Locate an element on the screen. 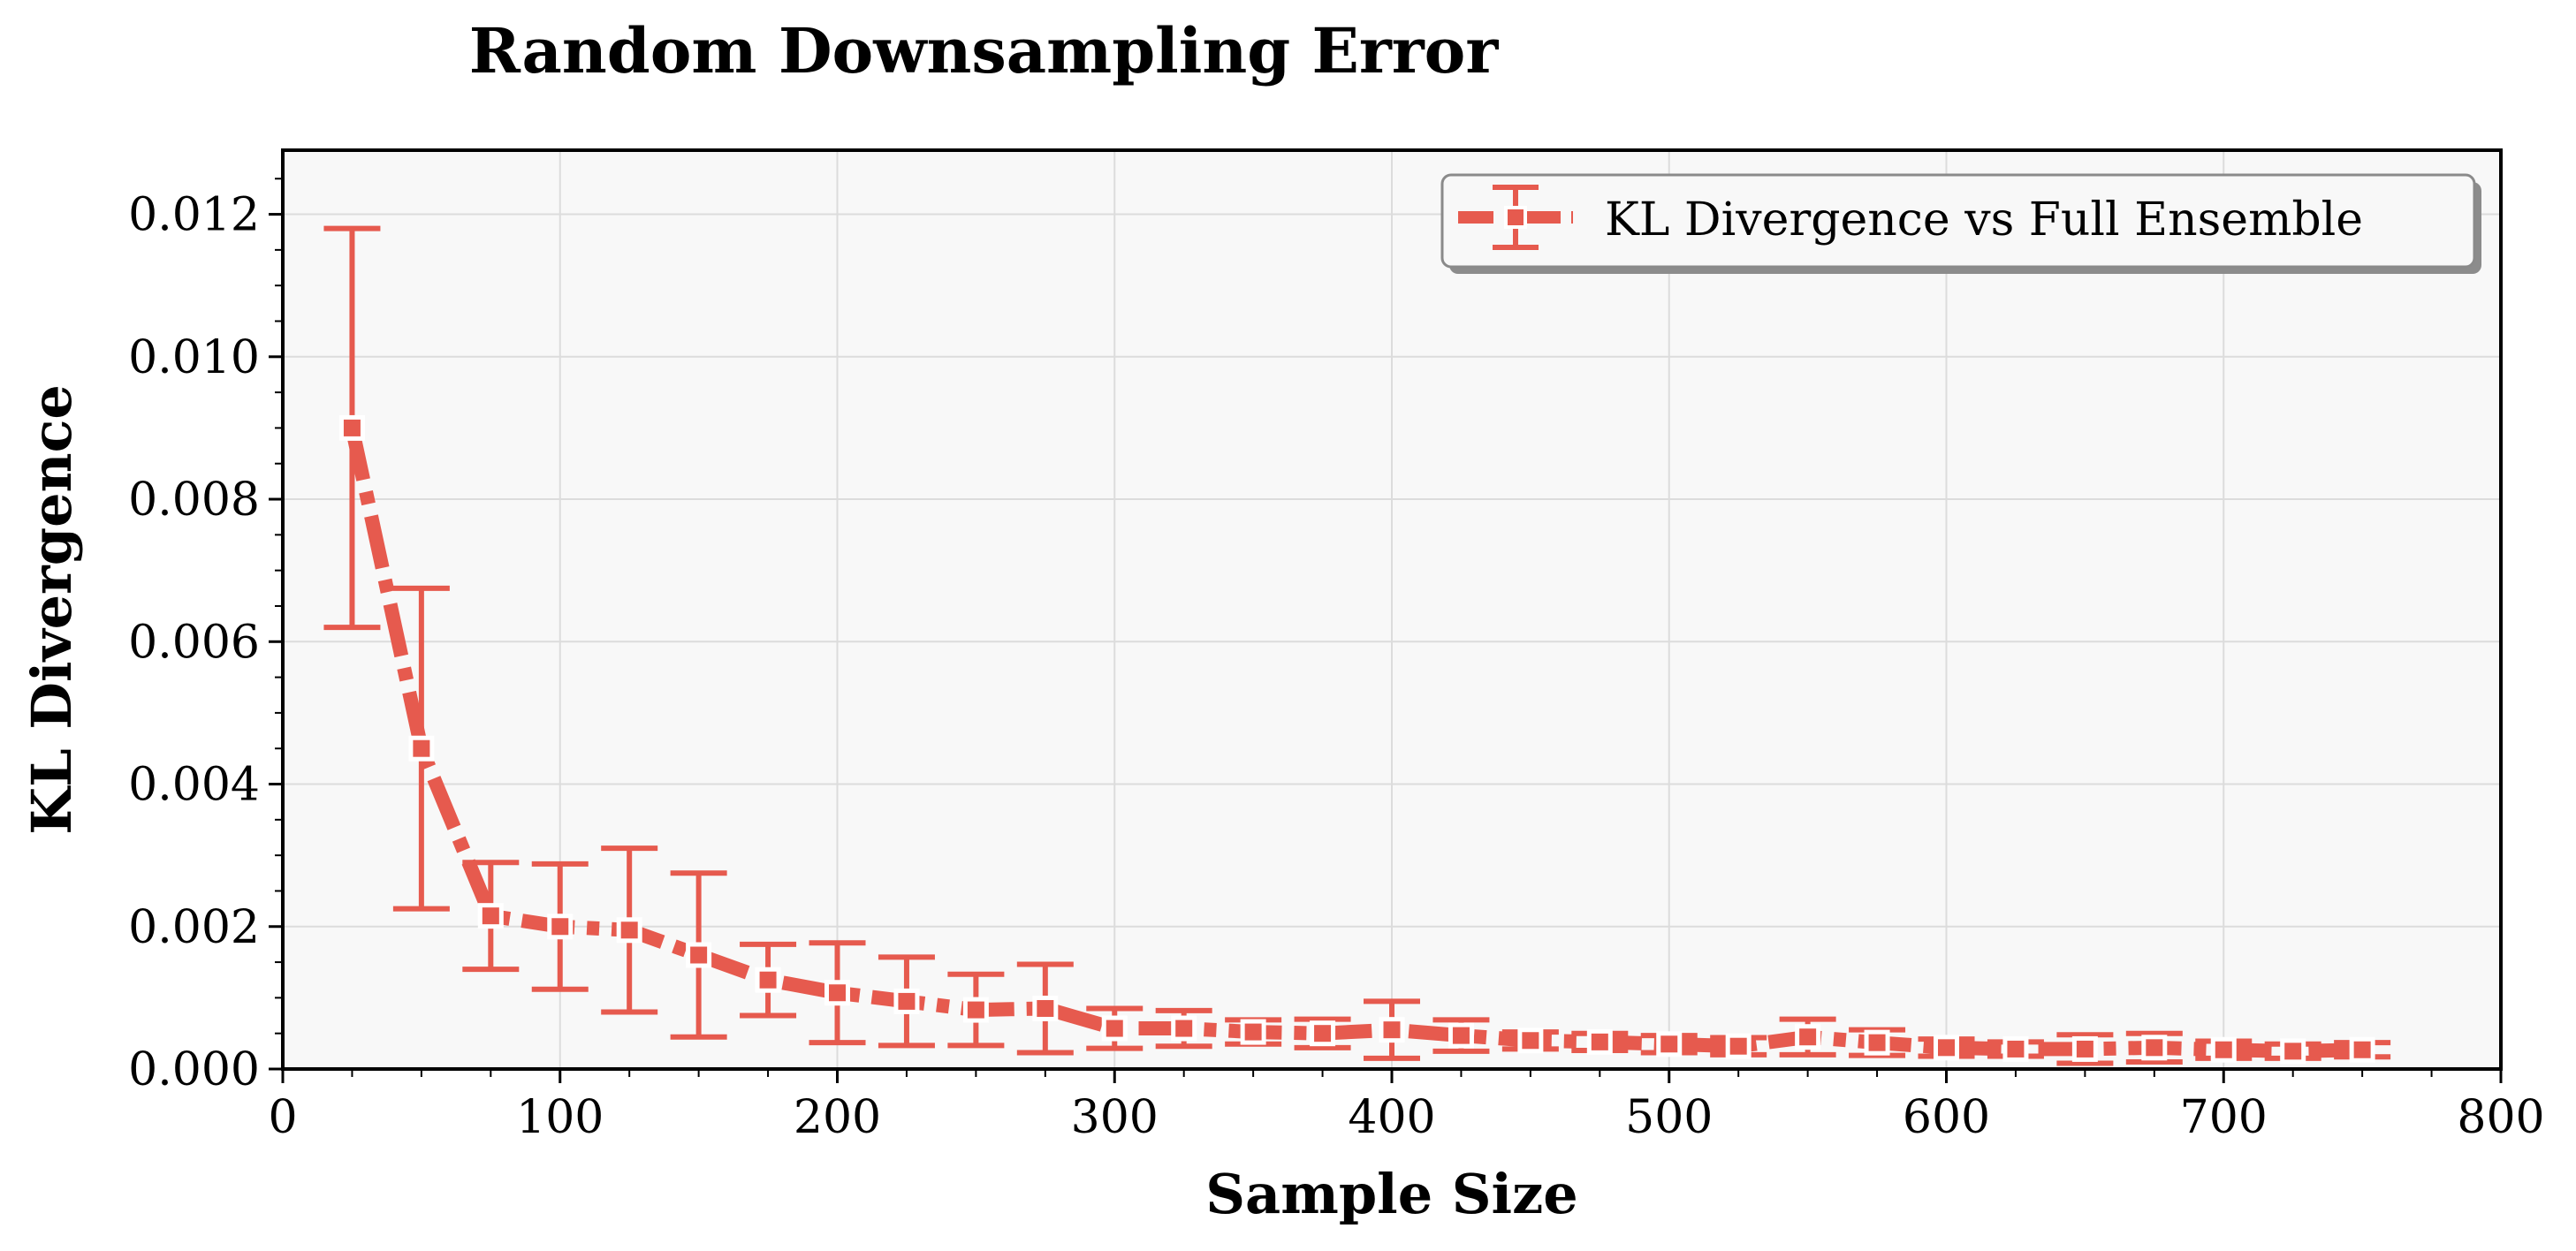 The width and height of the screenshot is (2576, 1251). y-axis-ticks: 0.000 0.002 0.004 0.006 0.008 0.010 0.012 is located at coordinates (205, 637).